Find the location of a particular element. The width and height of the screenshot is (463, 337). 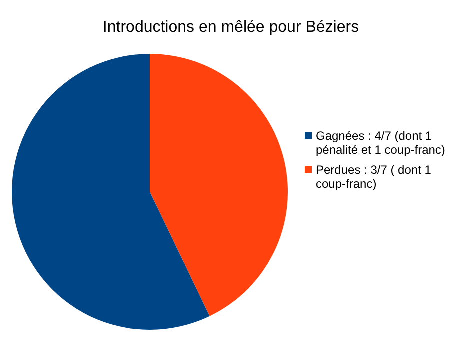

legend-label: Perdues : 3/7 ( dont 1 coup-franc) is located at coordinates (374, 177).